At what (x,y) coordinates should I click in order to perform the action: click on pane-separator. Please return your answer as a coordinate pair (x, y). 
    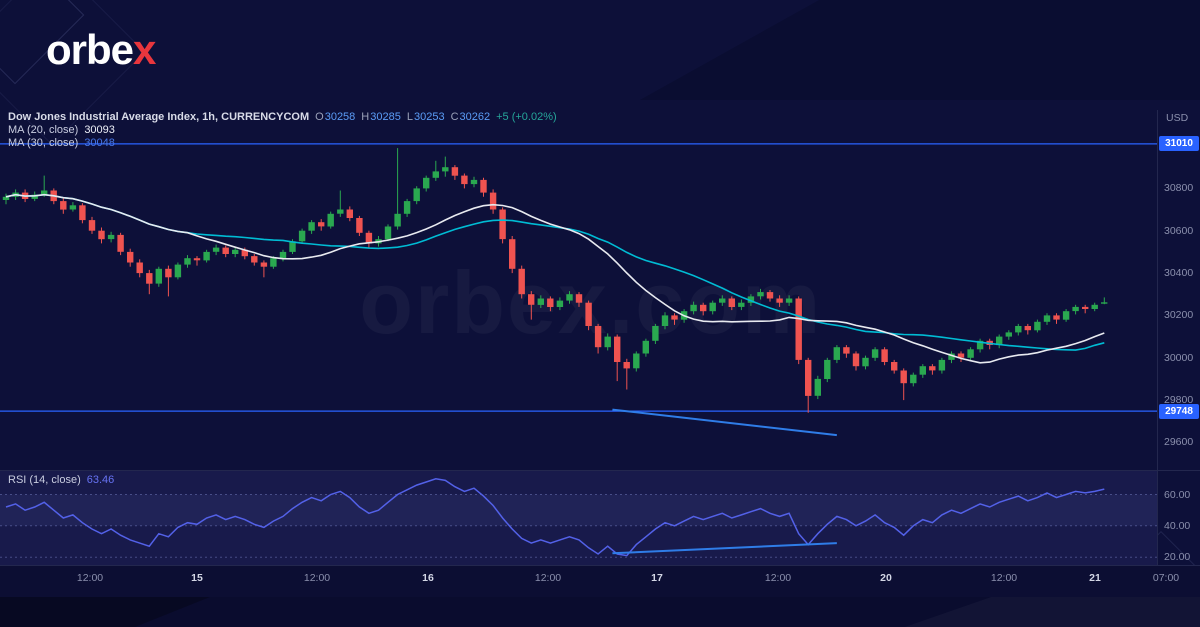
    Looking at the image, I should click on (600, 470).